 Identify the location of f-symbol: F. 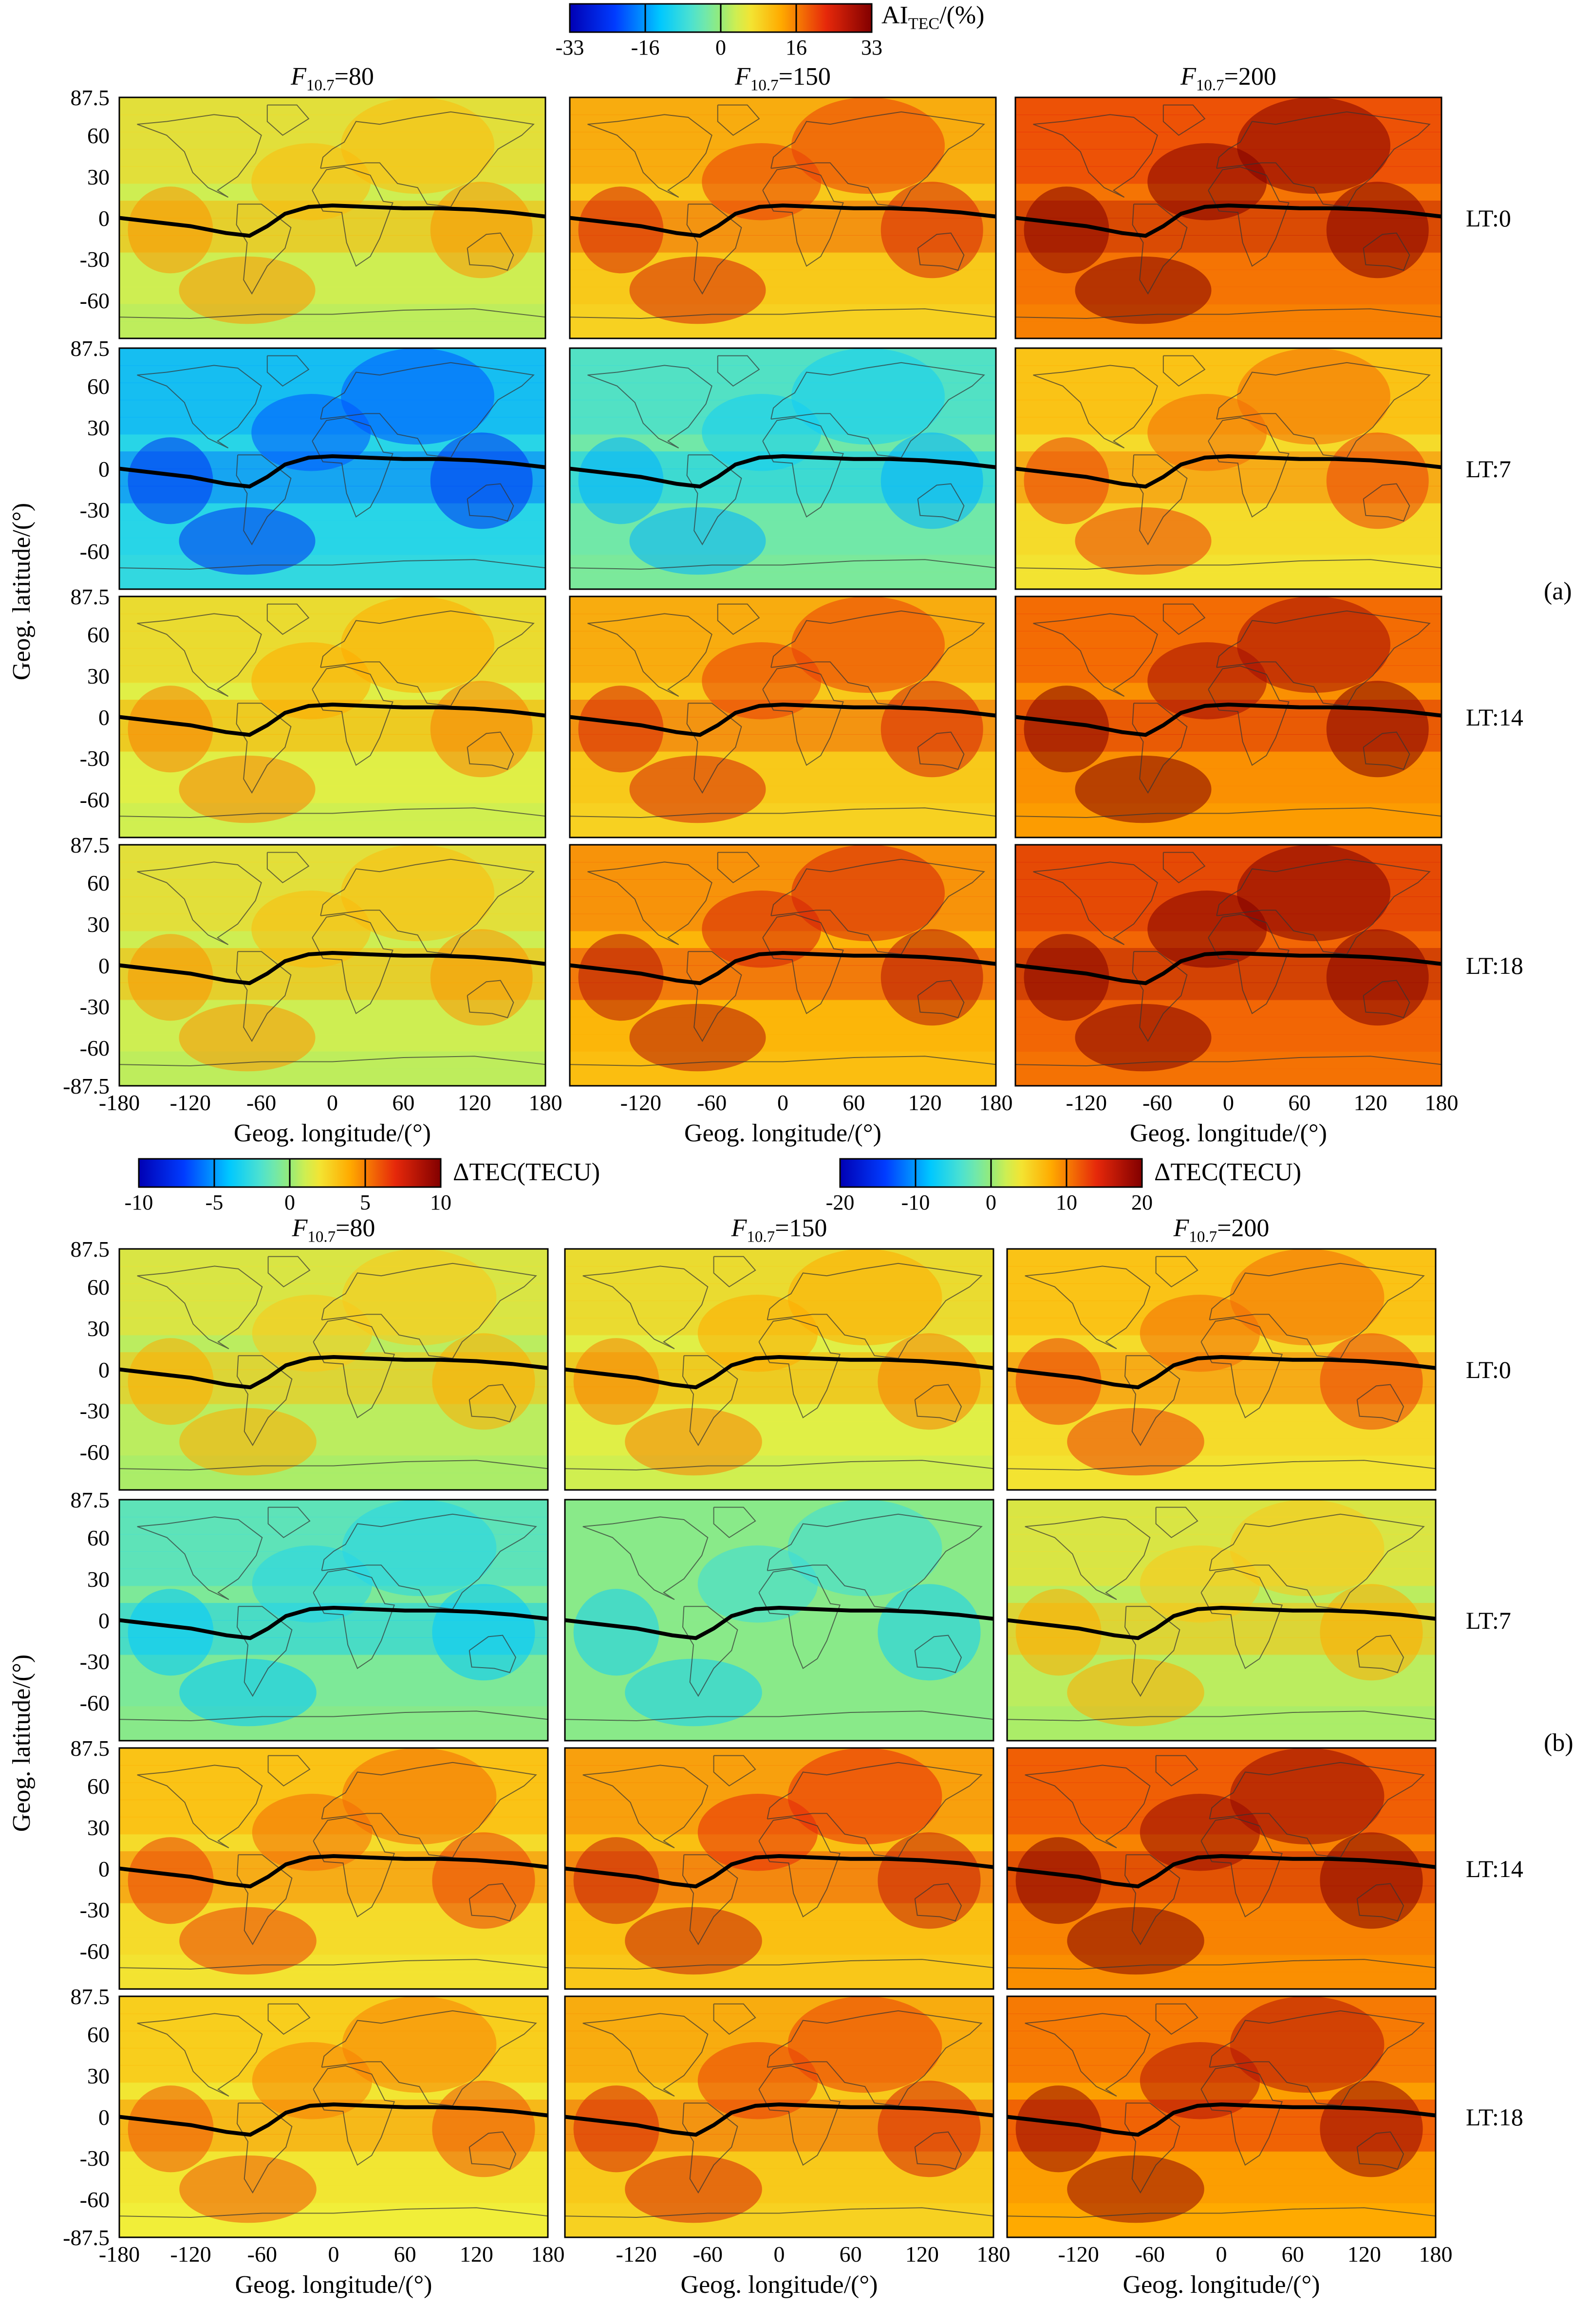
(298, 77).